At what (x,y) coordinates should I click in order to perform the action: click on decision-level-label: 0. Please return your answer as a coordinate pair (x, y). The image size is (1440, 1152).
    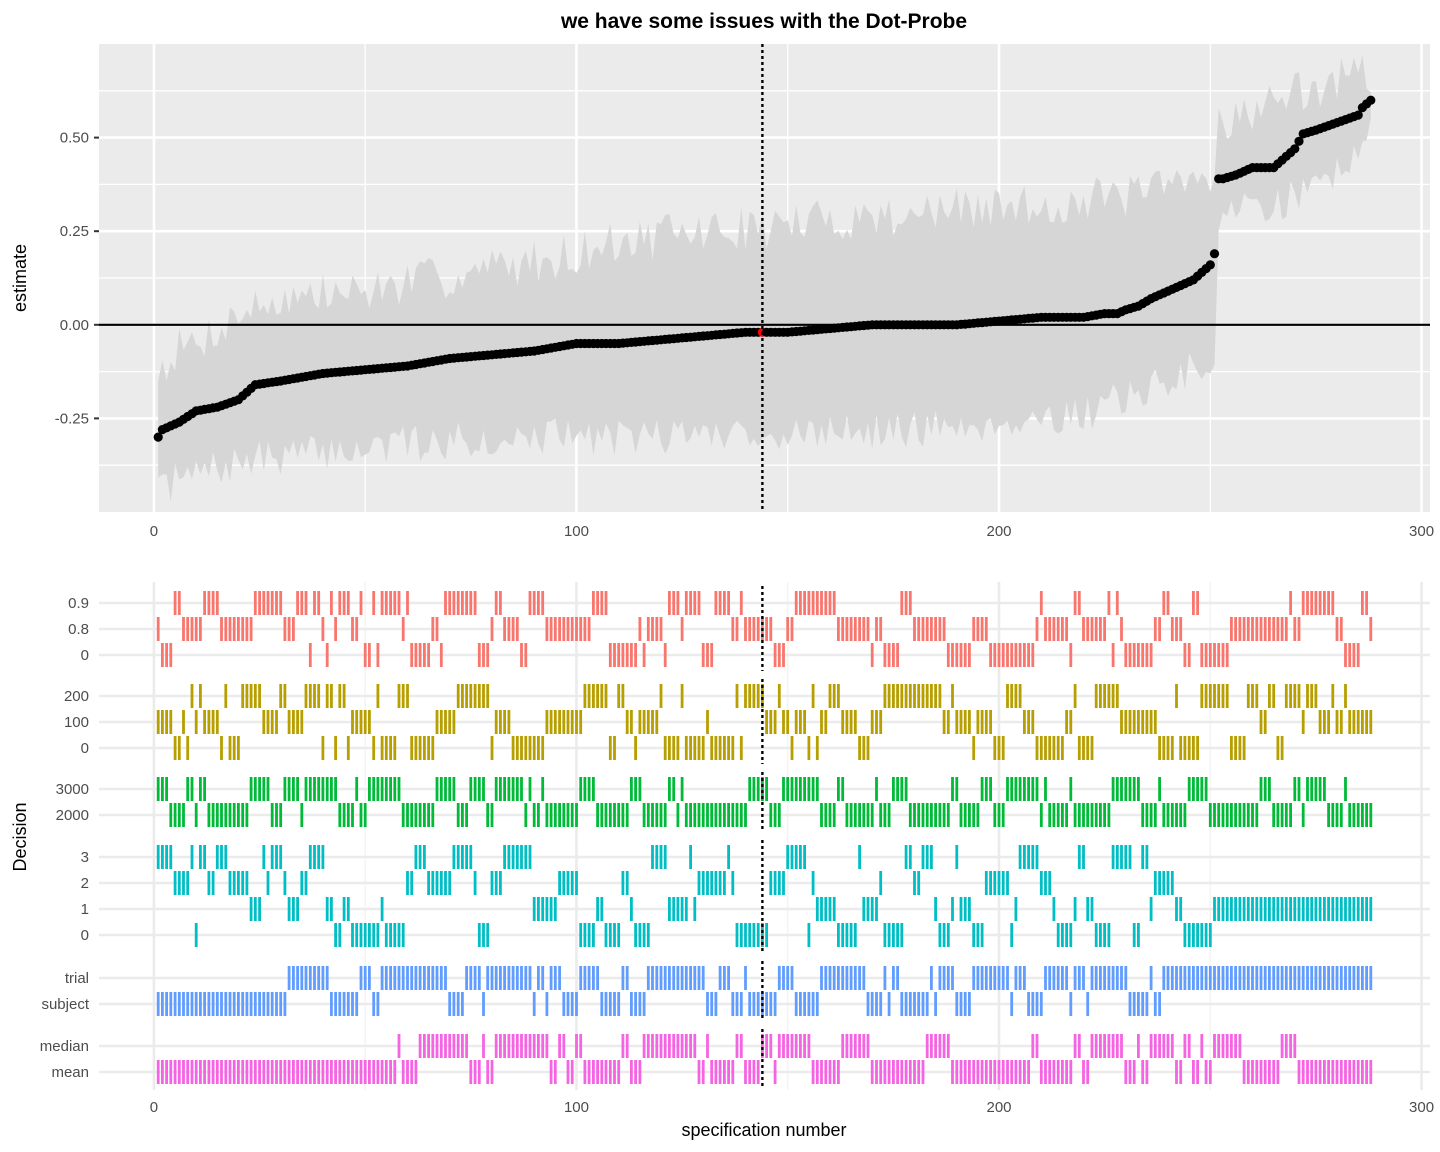
    Looking at the image, I should click on (85, 748).